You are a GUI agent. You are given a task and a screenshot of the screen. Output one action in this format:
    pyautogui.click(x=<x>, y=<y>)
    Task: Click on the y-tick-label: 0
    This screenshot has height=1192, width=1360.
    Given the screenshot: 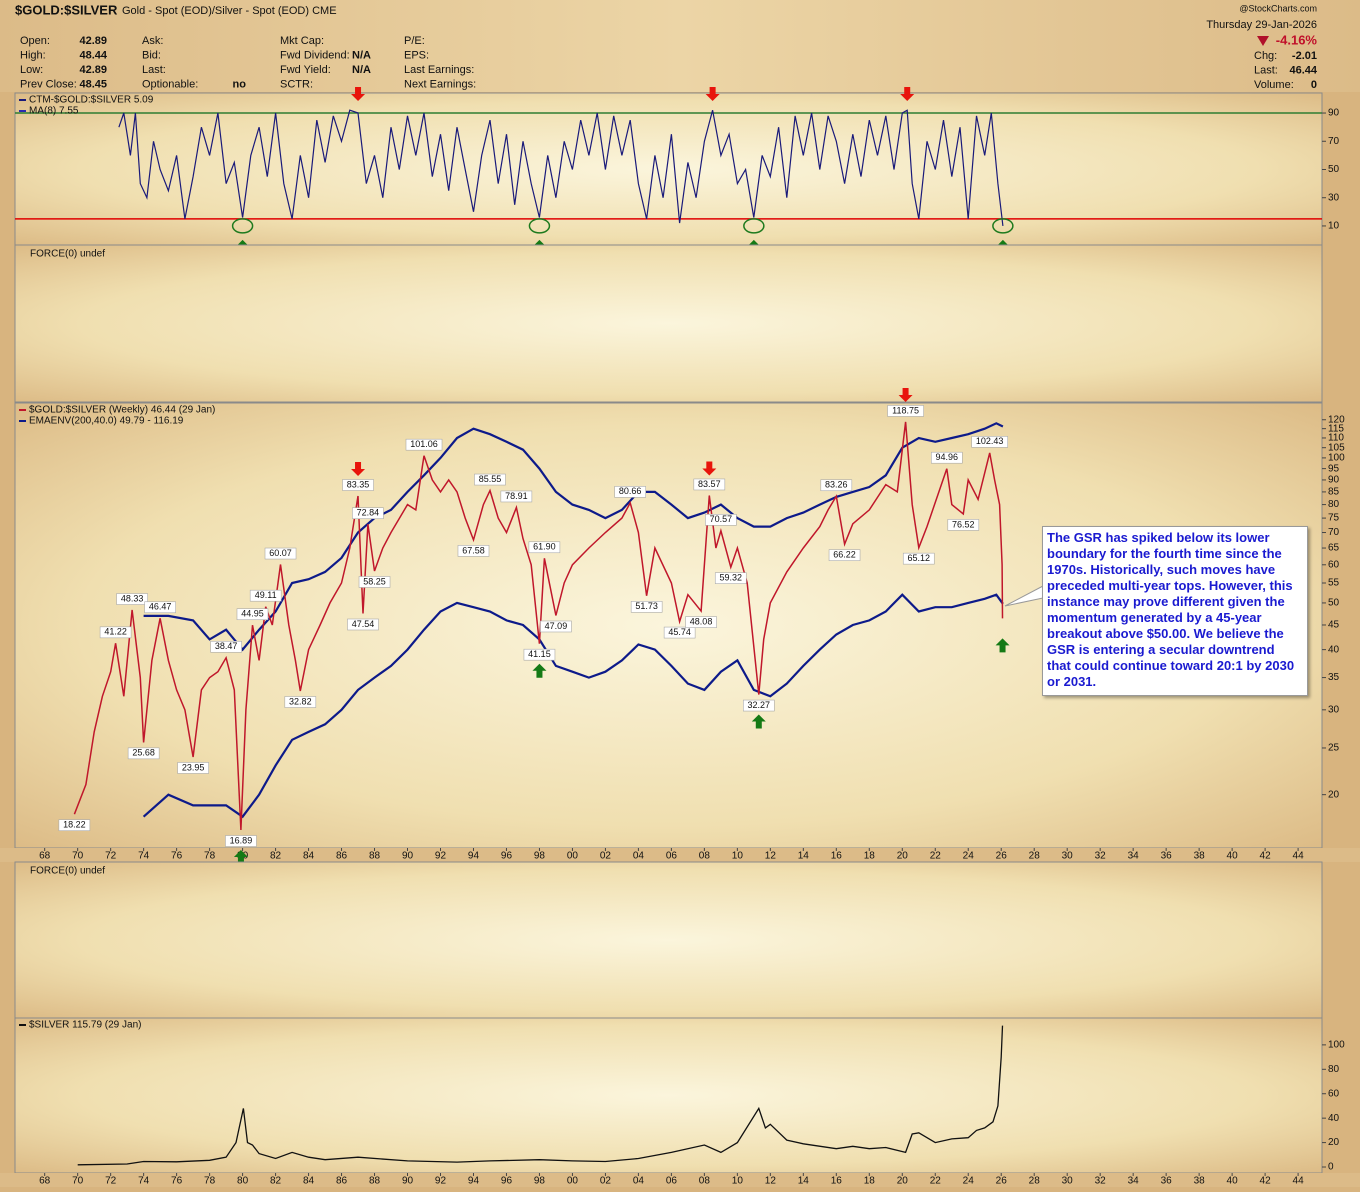 What is the action you would take?
    pyautogui.click(x=1331, y=1167)
    